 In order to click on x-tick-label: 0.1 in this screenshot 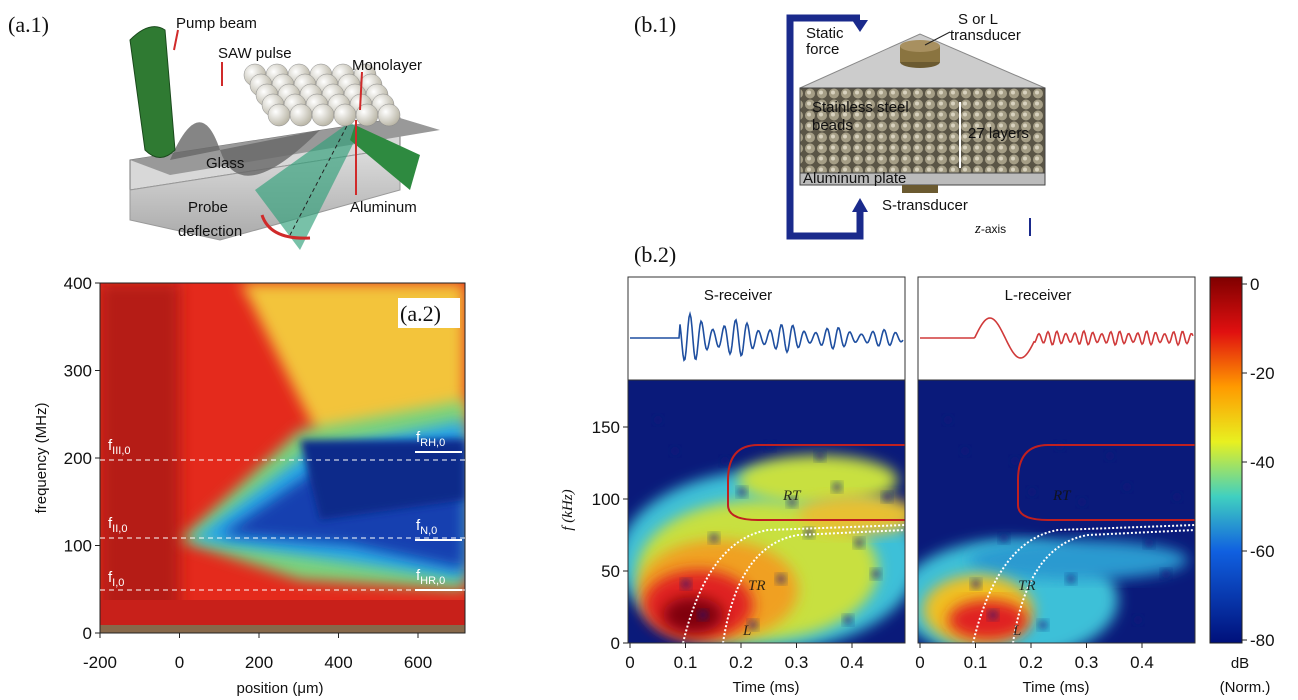, I will do `click(976, 662)`.